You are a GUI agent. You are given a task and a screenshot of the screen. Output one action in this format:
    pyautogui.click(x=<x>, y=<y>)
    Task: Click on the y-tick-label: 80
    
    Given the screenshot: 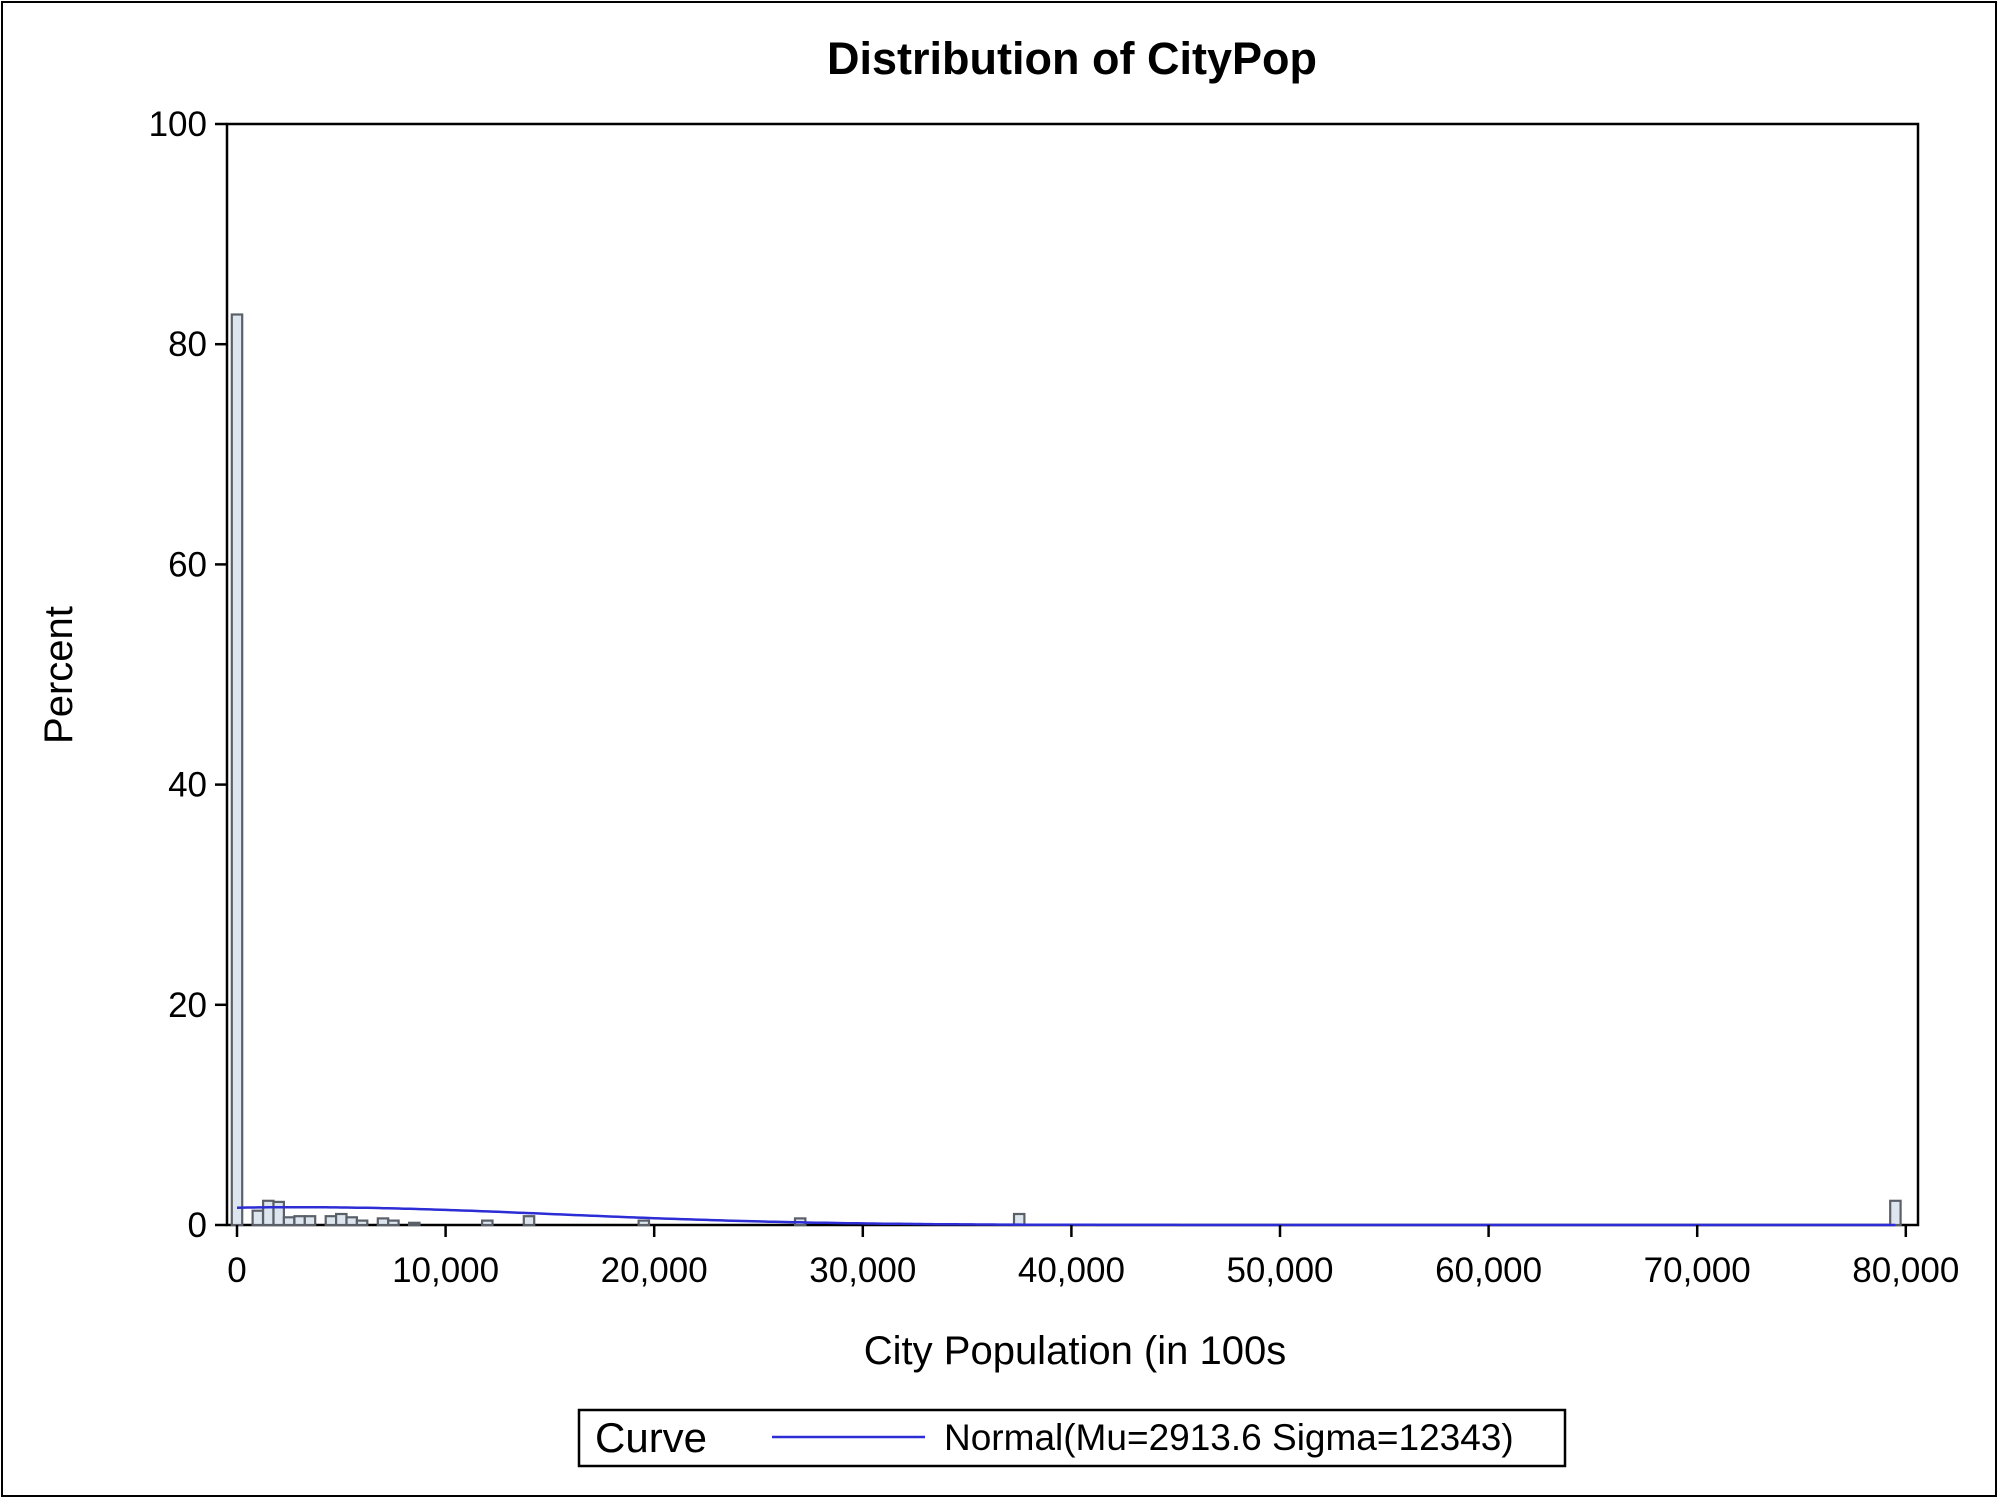 What is the action you would take?
    pyautogui.click(x=187, y=344)
    